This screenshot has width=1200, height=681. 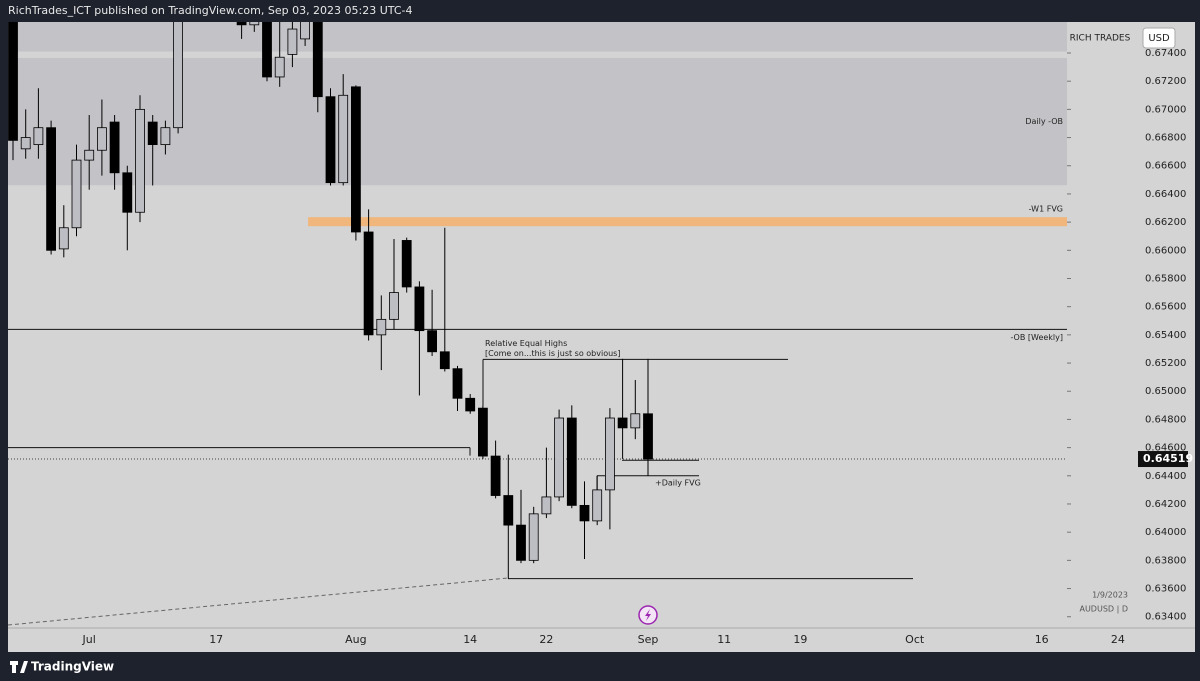 I want to click on x-tick-label: 11, so click(x=724, y=639).